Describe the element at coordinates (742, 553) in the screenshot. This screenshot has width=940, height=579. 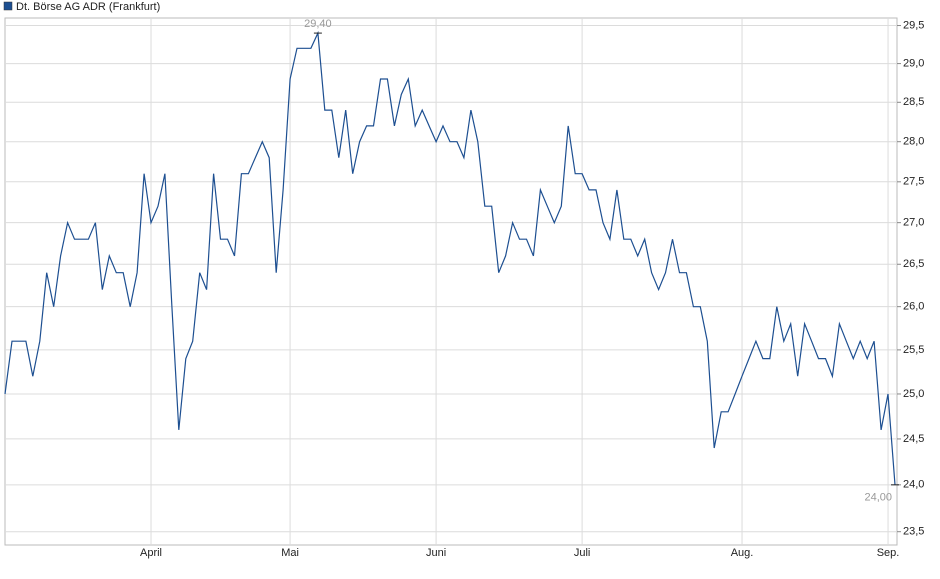
I see `x-tick-label: Aug.` at that location.